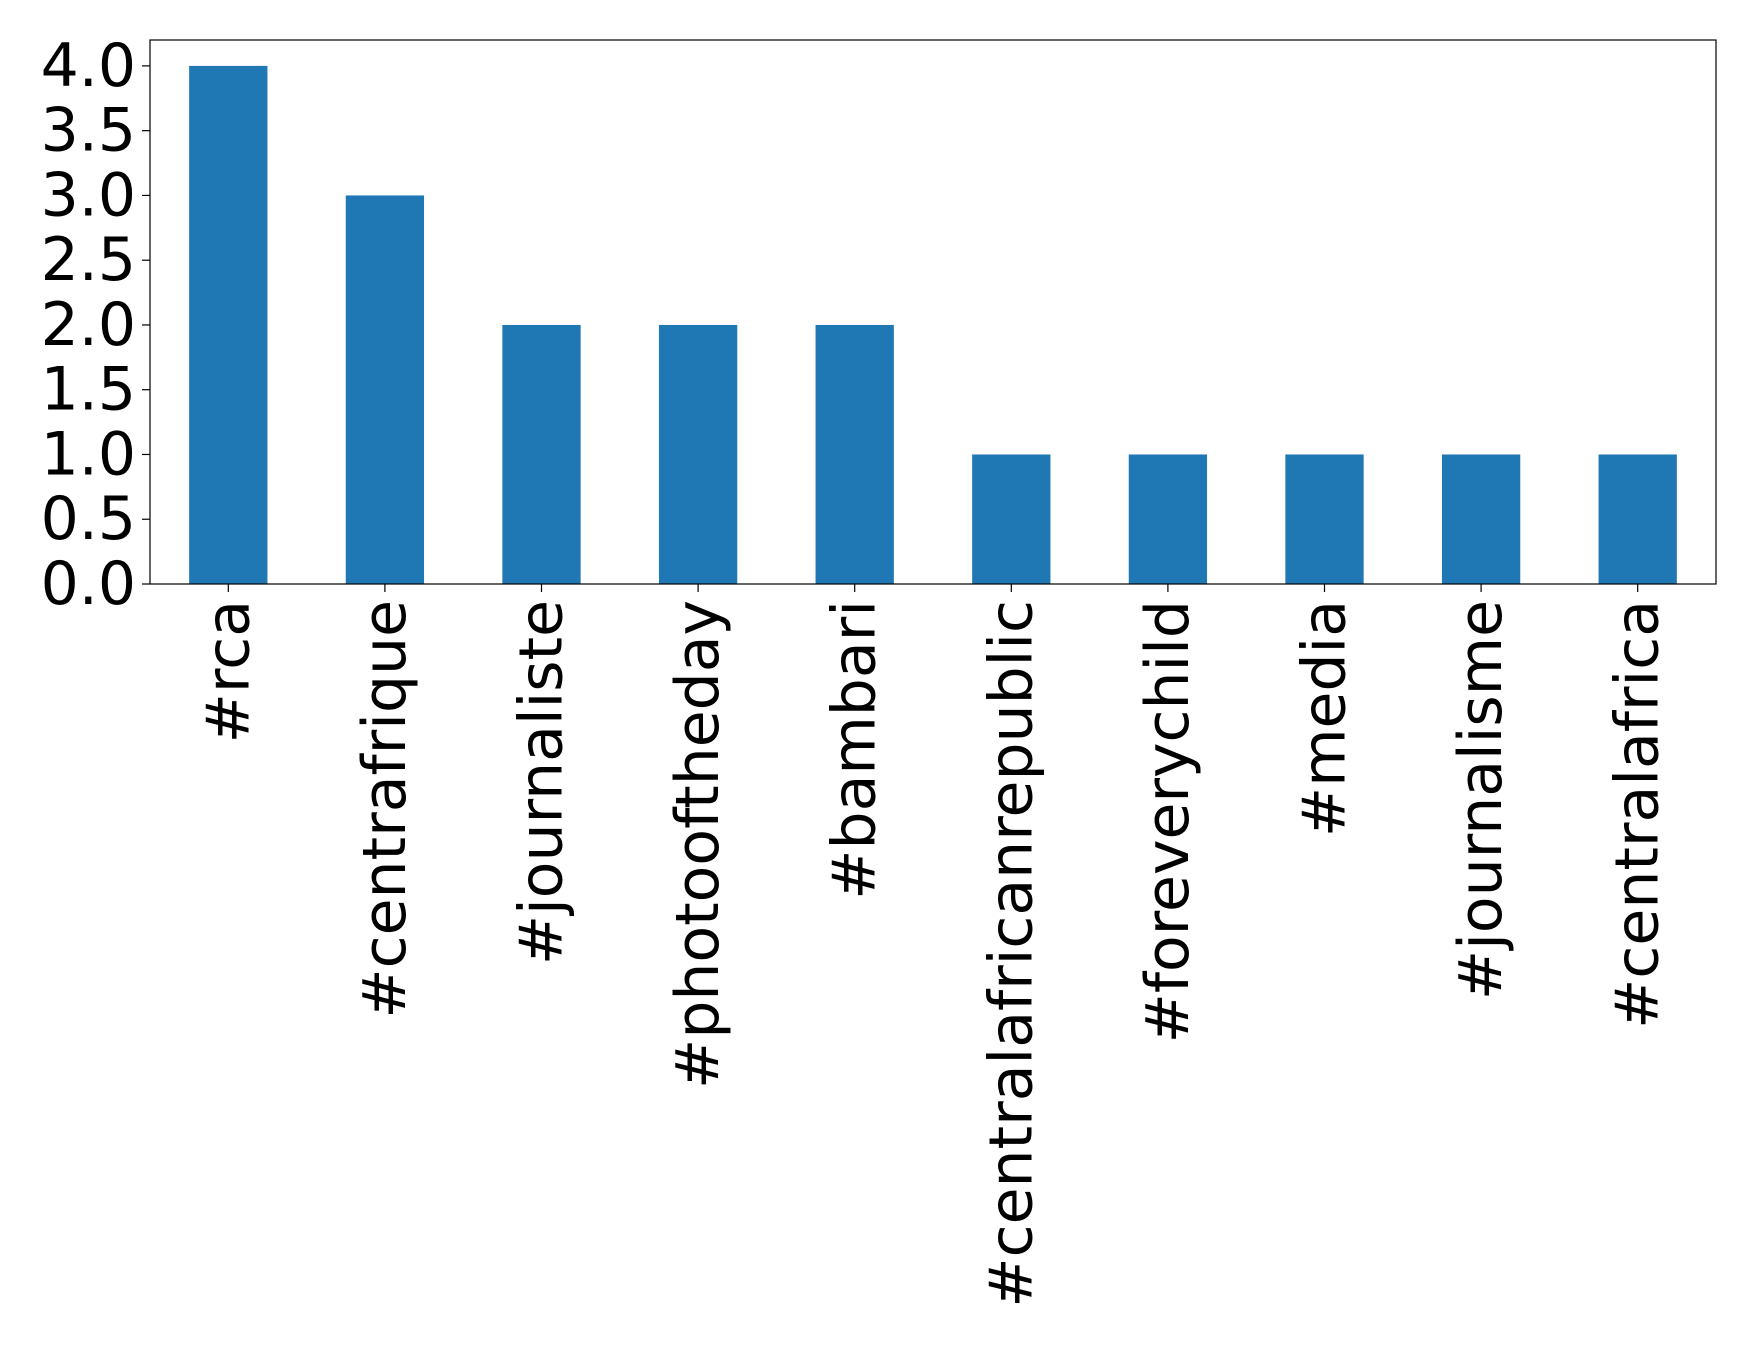  What do you see at coordinates (88, 519) in the screenshot?
I see `y-tick-label: 0.5` at bounding box center [88, 519].